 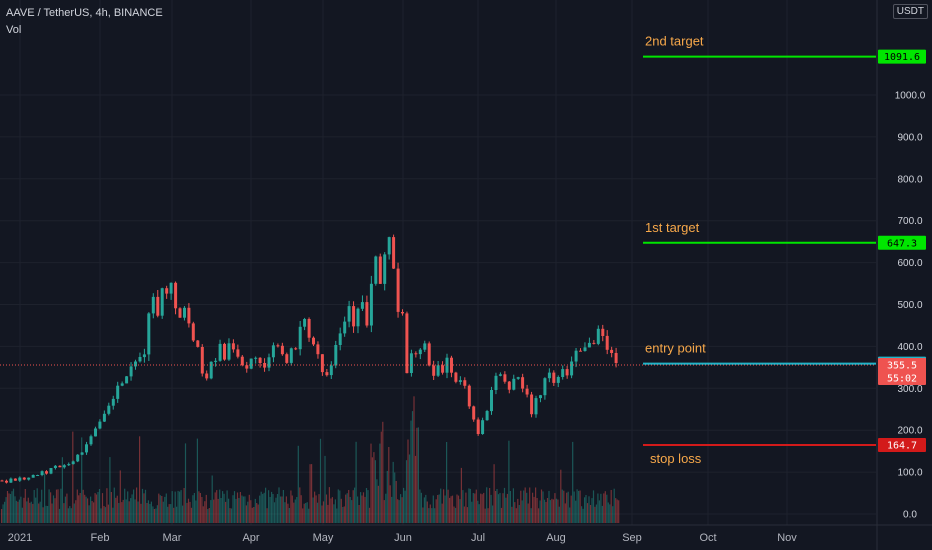 What do you see at coordinates (910, 11) in the screenshot?
I see `currency-badge: USDT` at bounding box center [910, 11].